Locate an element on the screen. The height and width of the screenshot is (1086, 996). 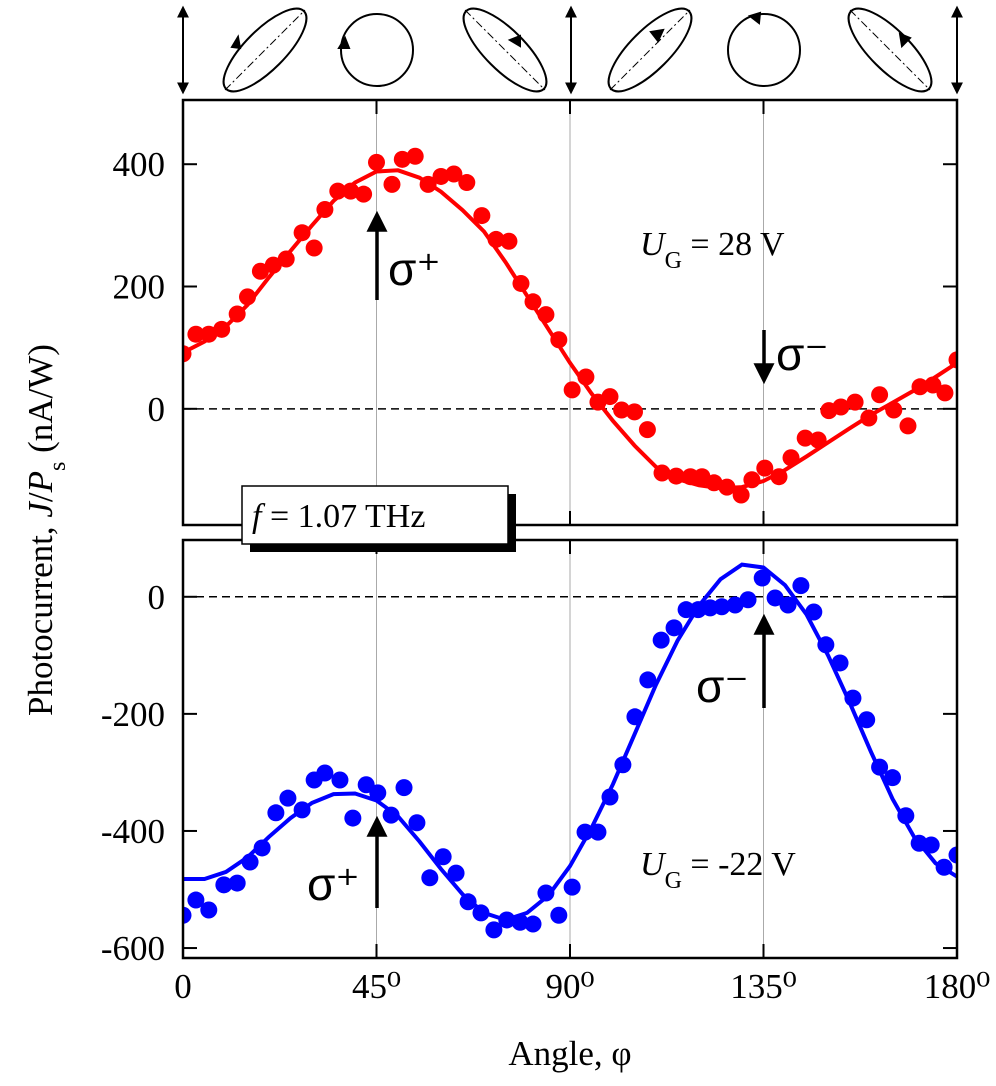
x-tick-label: 90⁰ is located at coordinates (569, 986).